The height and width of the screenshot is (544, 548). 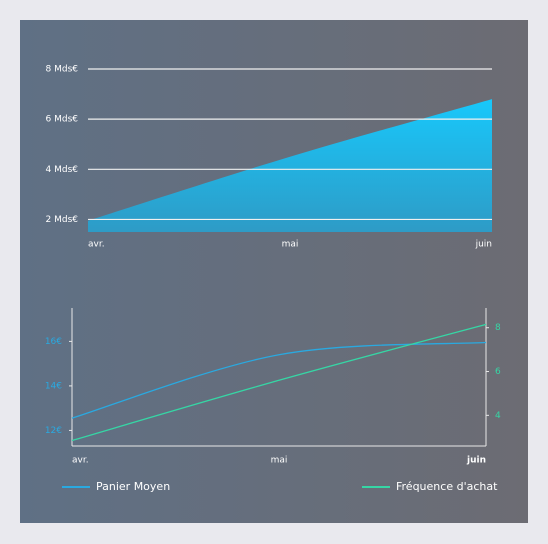 What do you see at coordinates (133, 486) in the screenshot?
I see `legend-label: Panier Moyen` at bounding box center [133, 486].